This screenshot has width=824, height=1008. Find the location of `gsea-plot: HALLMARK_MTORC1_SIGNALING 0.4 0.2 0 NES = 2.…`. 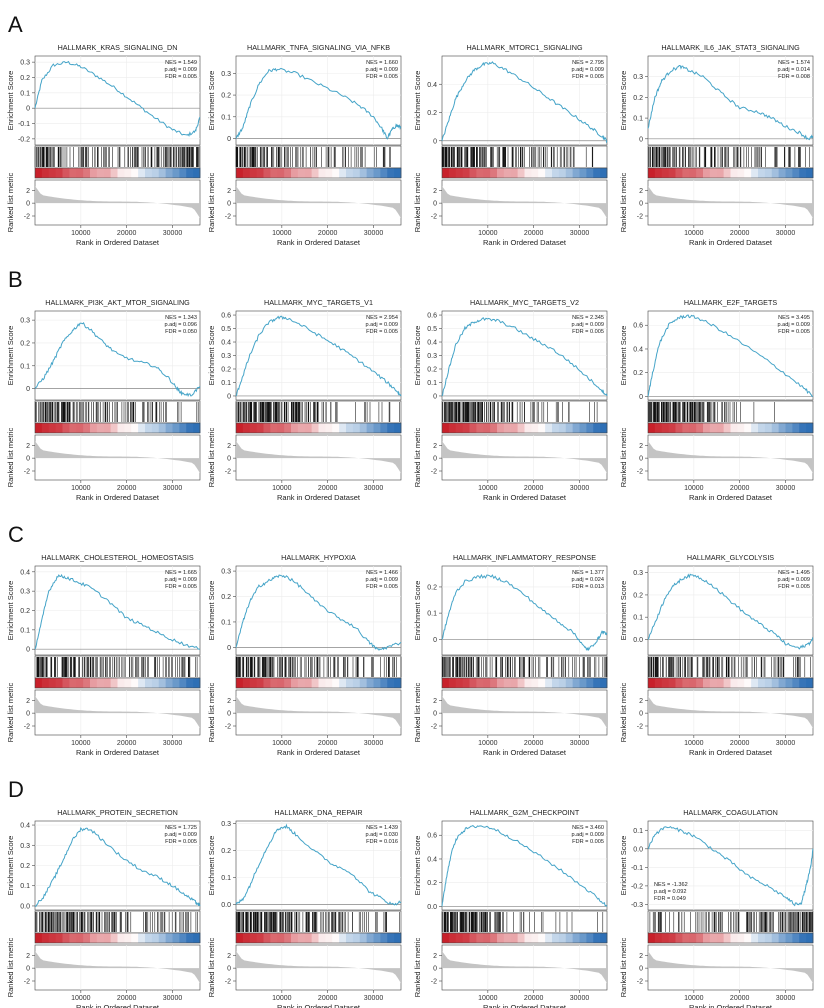

gsea-plot: HALLMARK_MTORC1_SIGNALING 0.4 0.2 0 NES = 2.… is located at coordinates (510, 145).